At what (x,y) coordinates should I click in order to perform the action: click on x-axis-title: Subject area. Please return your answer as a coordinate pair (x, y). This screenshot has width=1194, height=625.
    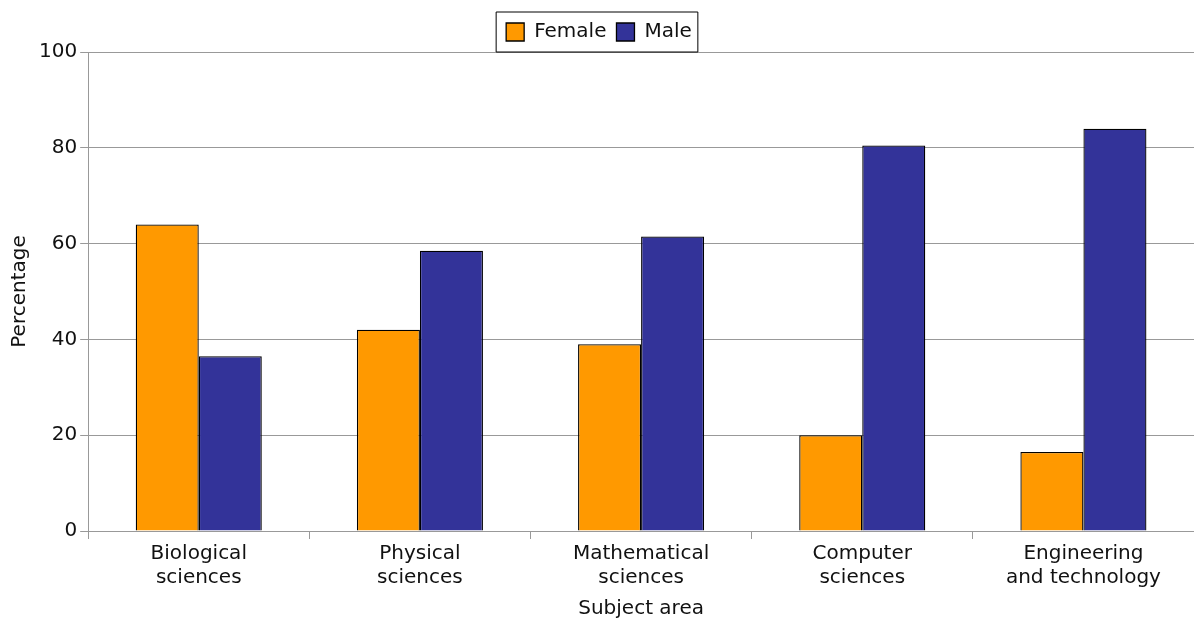
    Looking at the image, I should click on (641, 607).